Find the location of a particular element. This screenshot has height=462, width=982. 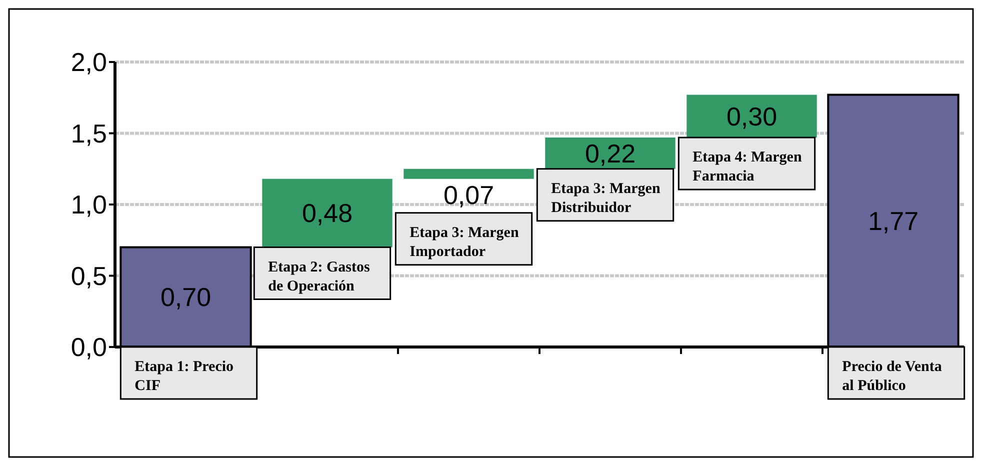

y-tick-label: 0,0 is located at coordinates (88, 347).